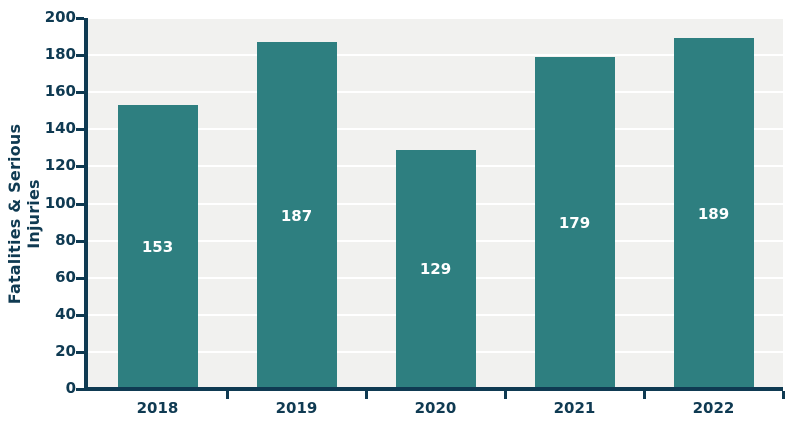  What do you see at coordinates (65, 313) in the screenshot?
I see `y-tick-label: 40` at bounding box center [65, 313].